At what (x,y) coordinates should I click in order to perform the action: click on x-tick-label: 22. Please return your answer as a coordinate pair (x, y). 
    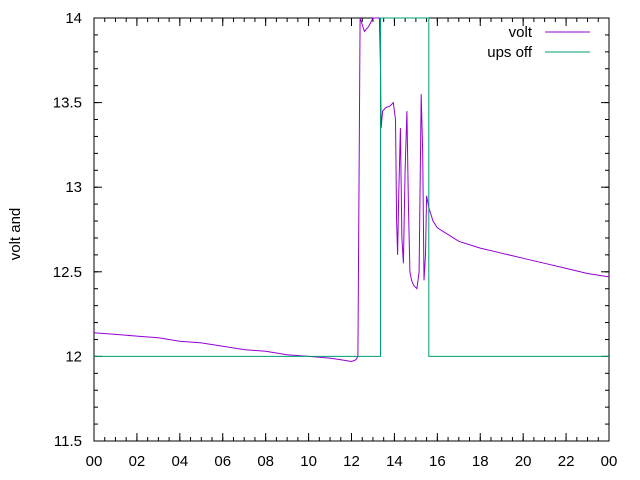
    Looking at the image, I should click on (566, 461).